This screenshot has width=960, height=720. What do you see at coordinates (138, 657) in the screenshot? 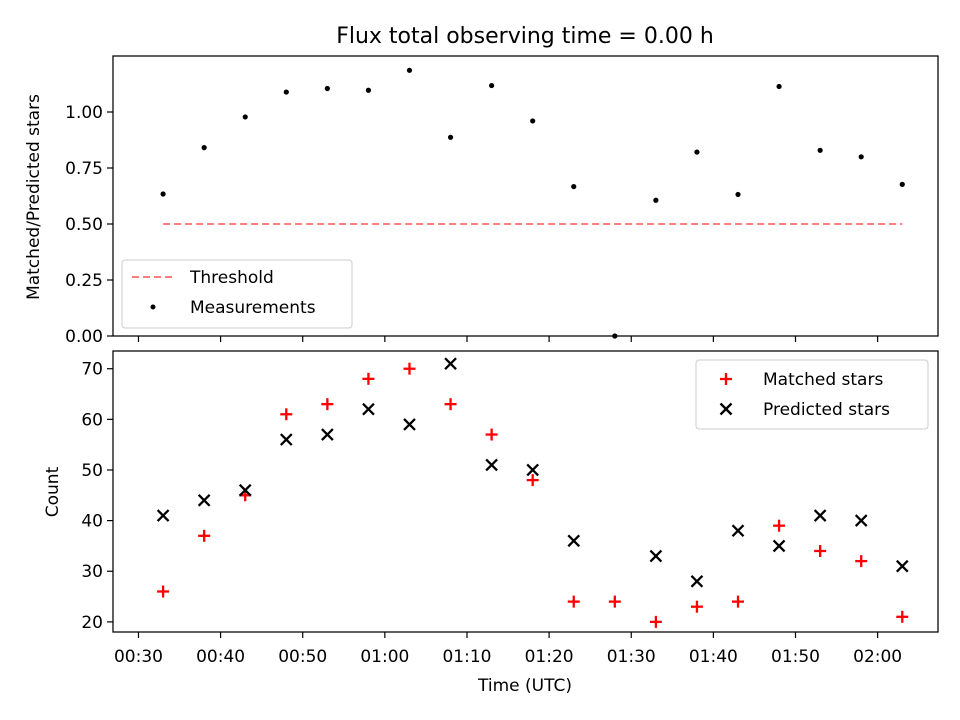
I see `x-tick-label: 00:30` at bounding box center [138, 657].